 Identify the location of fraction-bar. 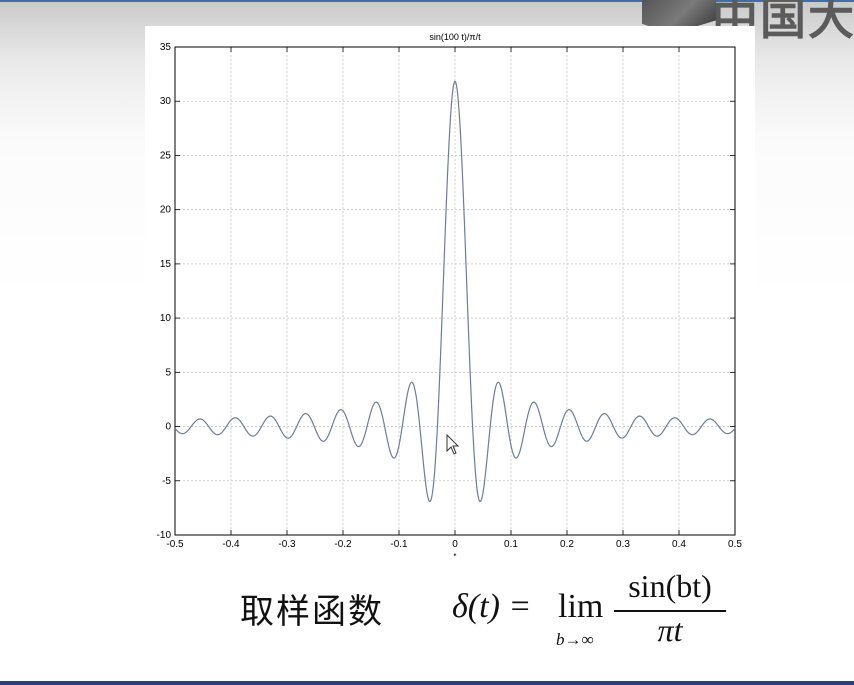
(670, 611).